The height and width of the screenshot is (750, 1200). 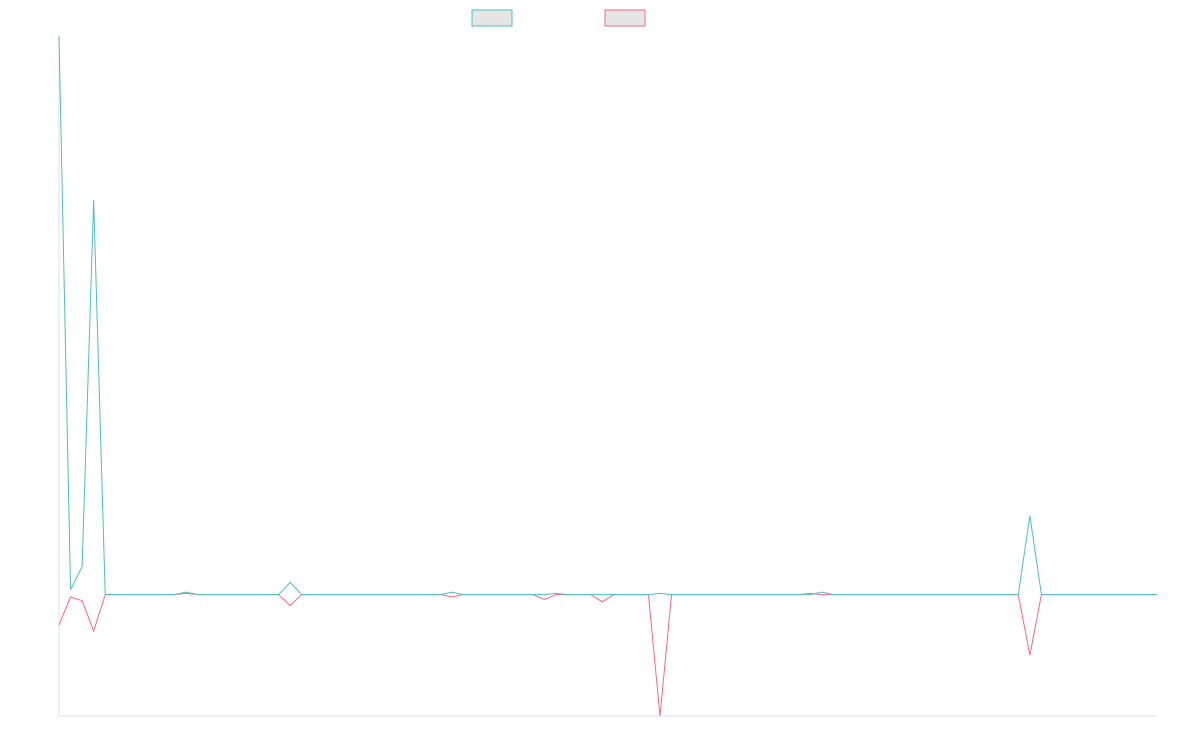 What do you see at coordinates (625, 18) in the screenshot?
I see `legend-swatch-series-b` at bounding box center [625, 18].